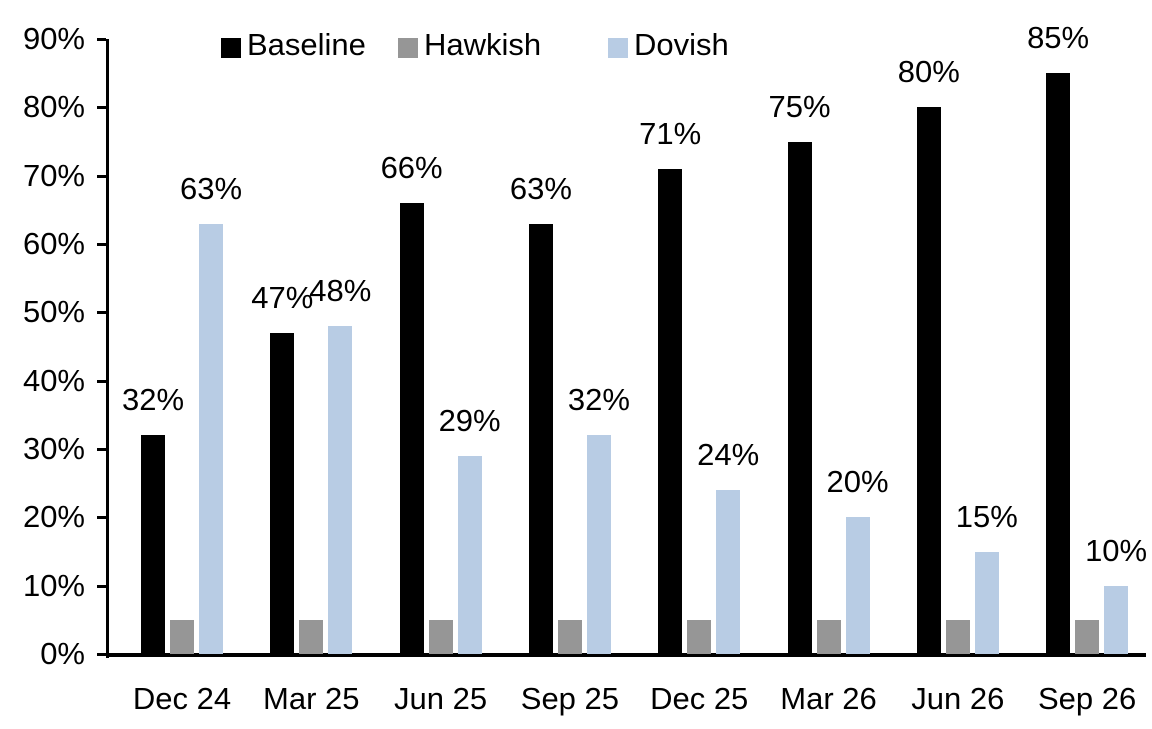 The image size is (1152, 729). Describe the element at coordinates (1116, 550) in the screenshot. I see `data-label: 10%` at that location.